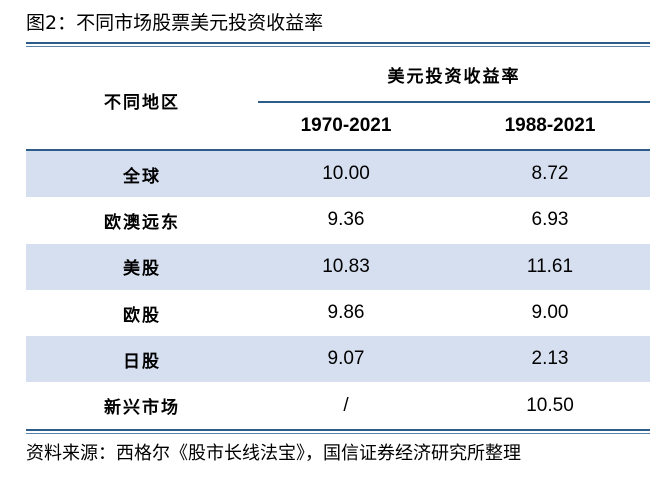  I want to click on table-row: 欧澳远东 9.36 6.93, so click(338, 220).